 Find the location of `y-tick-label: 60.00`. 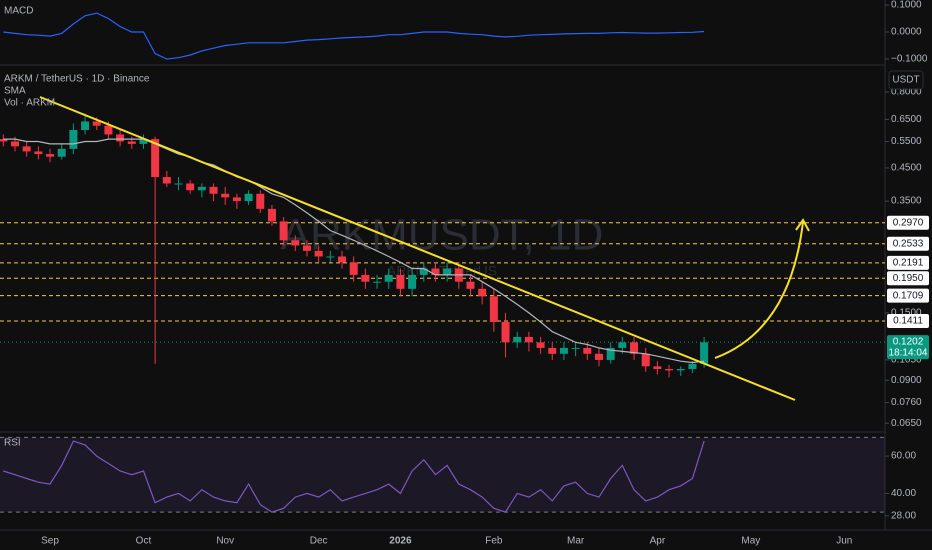

y-tick-label: 60.00 is located at coordinates (903, 456).